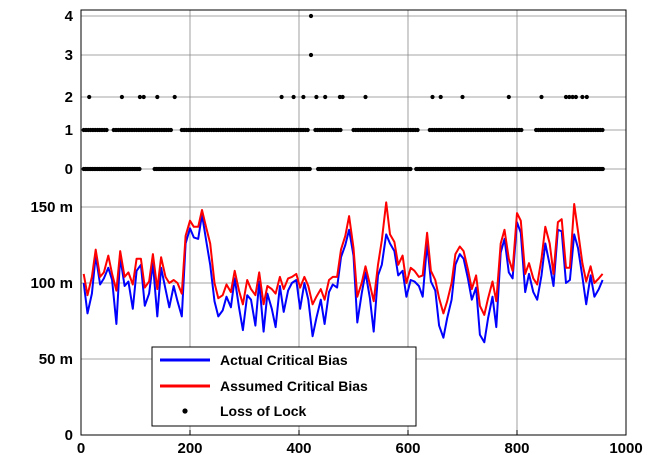 The height and width of the screenshot is (466, 660). Describe the element at coordinates (69, 16) in the screenshot. I see `y-tick-label-upper: 4` at that location.